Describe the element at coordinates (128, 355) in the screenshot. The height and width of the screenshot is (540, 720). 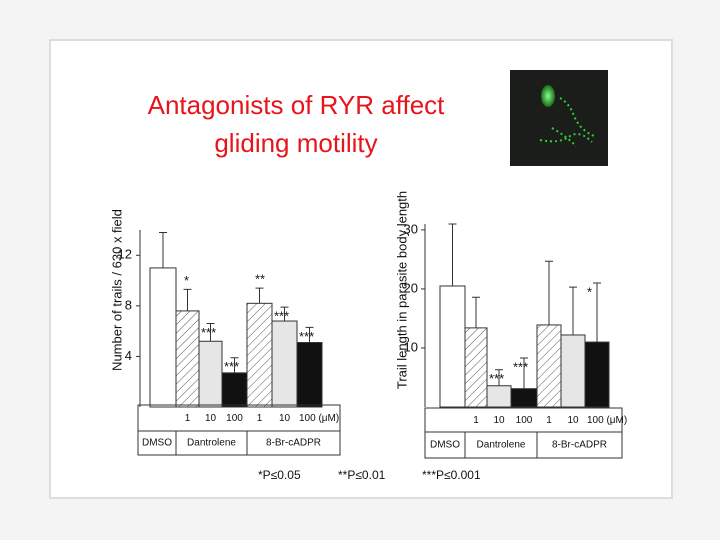
I see `y-tick-label: 4` at that location.